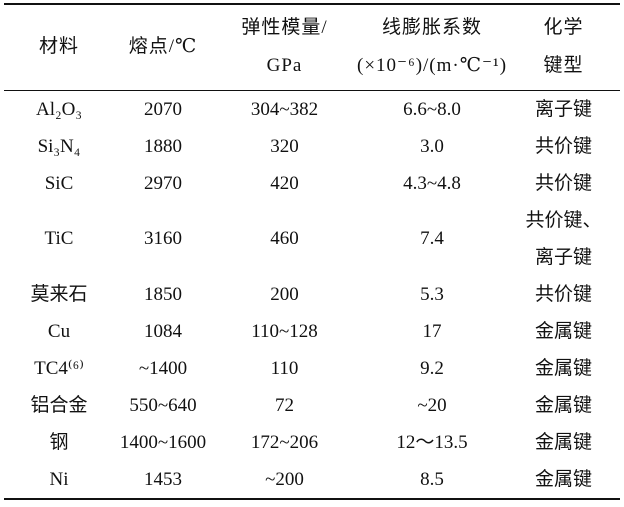 The width and height of the screenshot is (624, 507). What do you see at coordinates (432, 479) in the screenshot?
I see `table-cell: 8.5` at bounding box center [432, 479].